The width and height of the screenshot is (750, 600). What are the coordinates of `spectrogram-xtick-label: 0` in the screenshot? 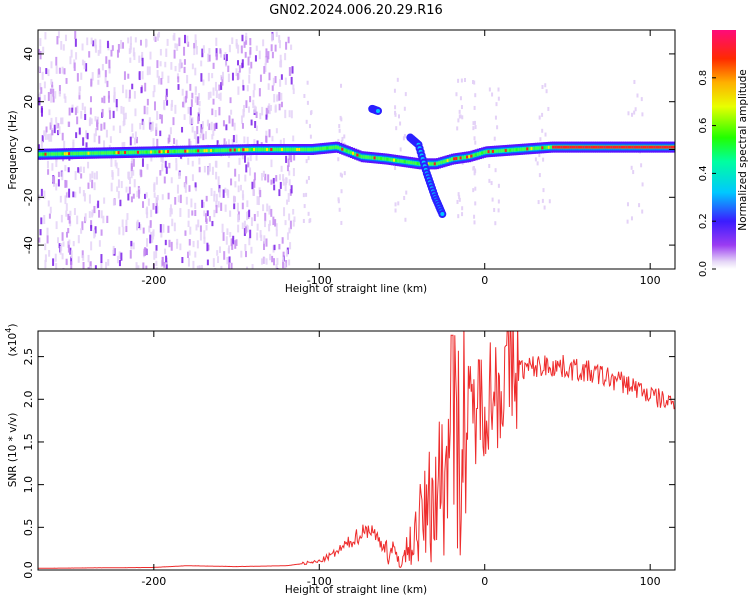 It's located at (484, 280).